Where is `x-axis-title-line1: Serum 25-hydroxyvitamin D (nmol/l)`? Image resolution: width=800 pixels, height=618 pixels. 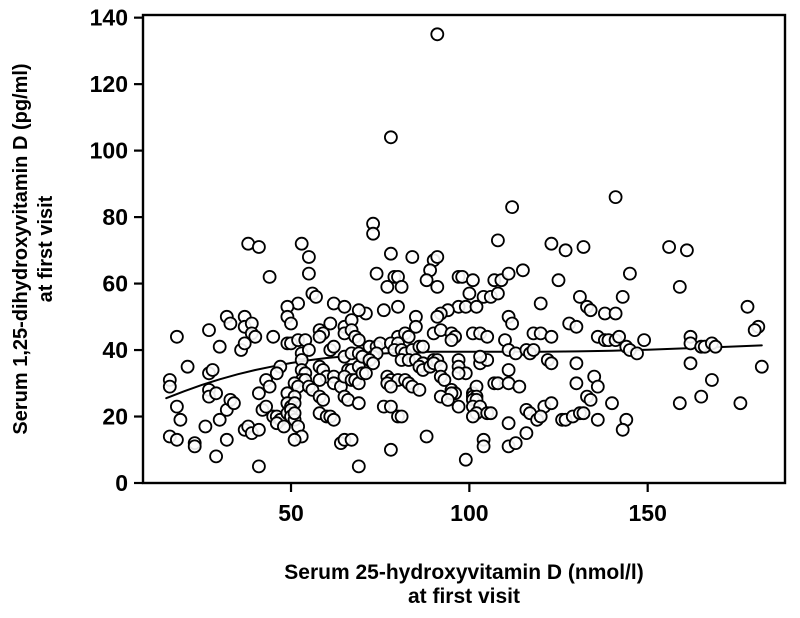
x-axis-title-line1: Serum 25-hydroxyvitamin D (nmol/l) is located at coordinates (464, 572).